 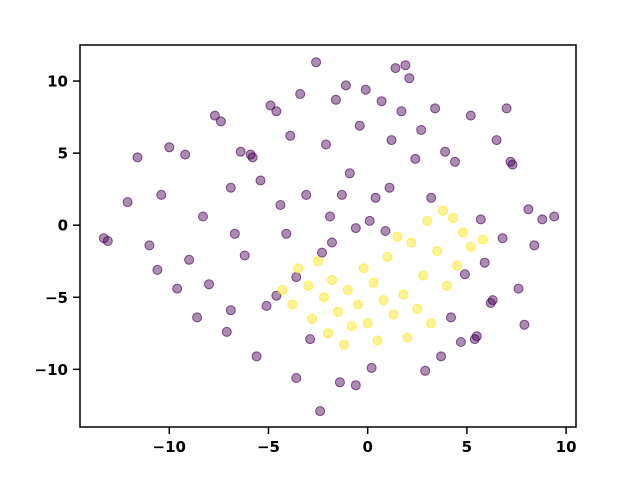 I want to click on y-tick-label: −10, so click(x=51, y=370).